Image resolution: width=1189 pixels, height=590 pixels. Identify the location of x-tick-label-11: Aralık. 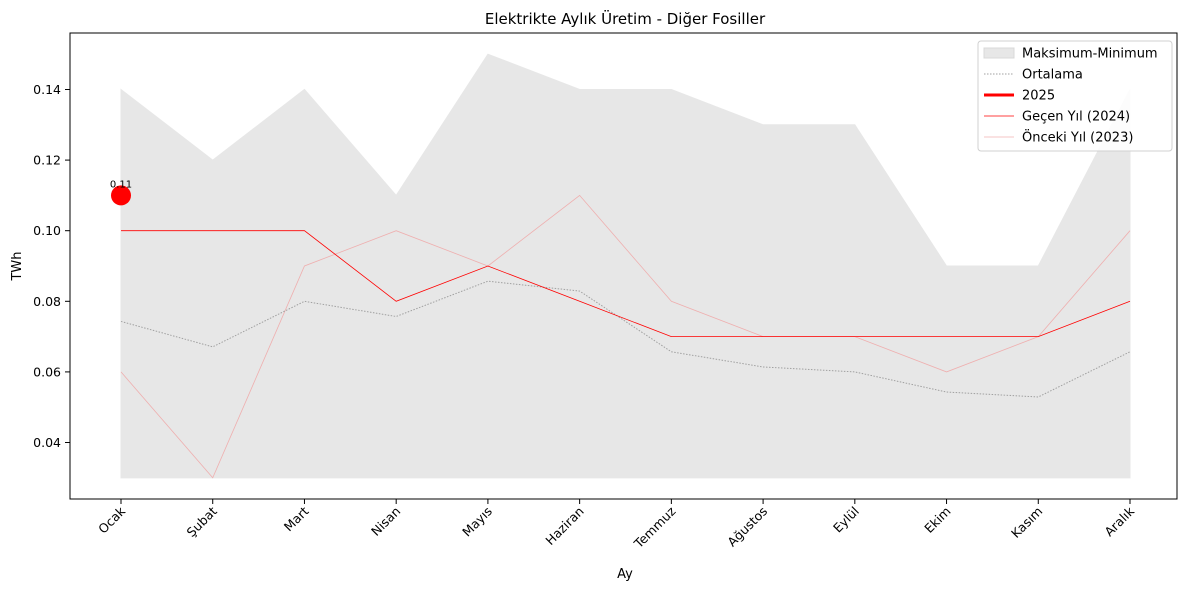
(1119, 521).